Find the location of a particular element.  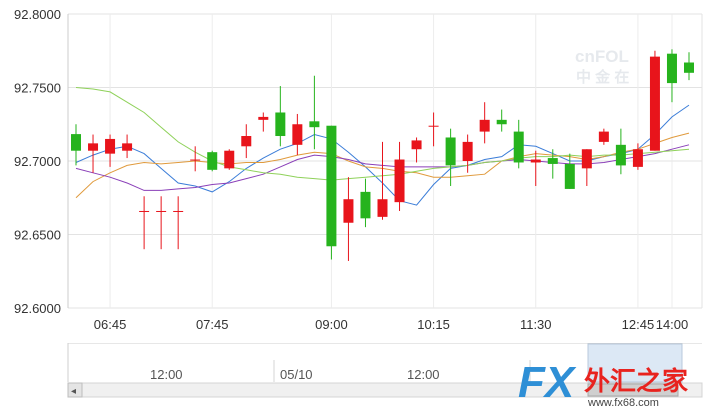

scroll-left-icon: ◂ is located at coordinates (73, 391).